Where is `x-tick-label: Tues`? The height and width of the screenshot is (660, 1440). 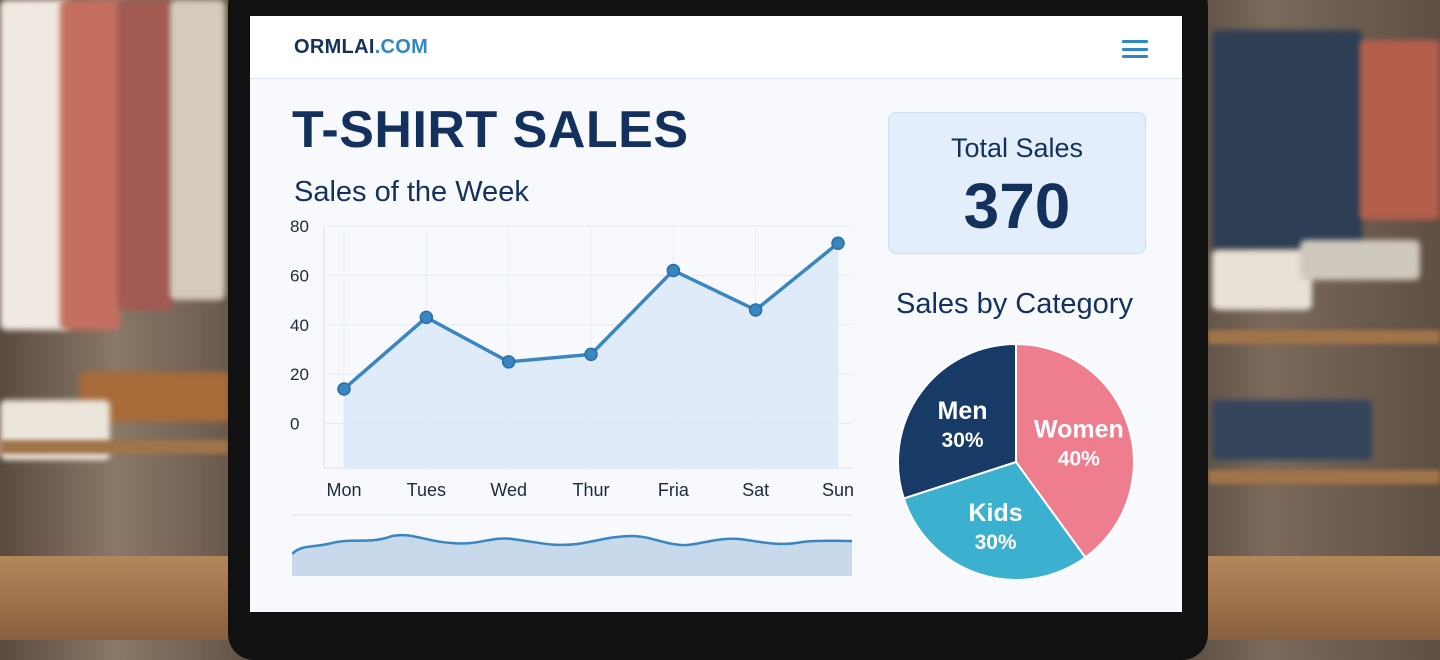 x-tick-label: Tues is located at coordinates (426, 490).